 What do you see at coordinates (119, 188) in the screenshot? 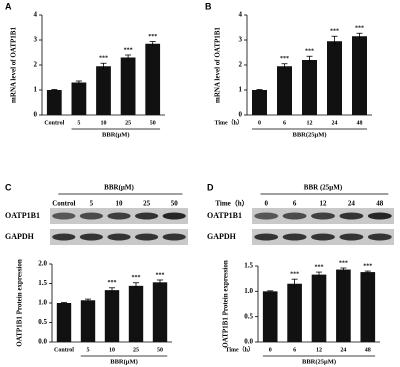
I see `blot-header: BBR(μM)` at bounding box center [119, 188].